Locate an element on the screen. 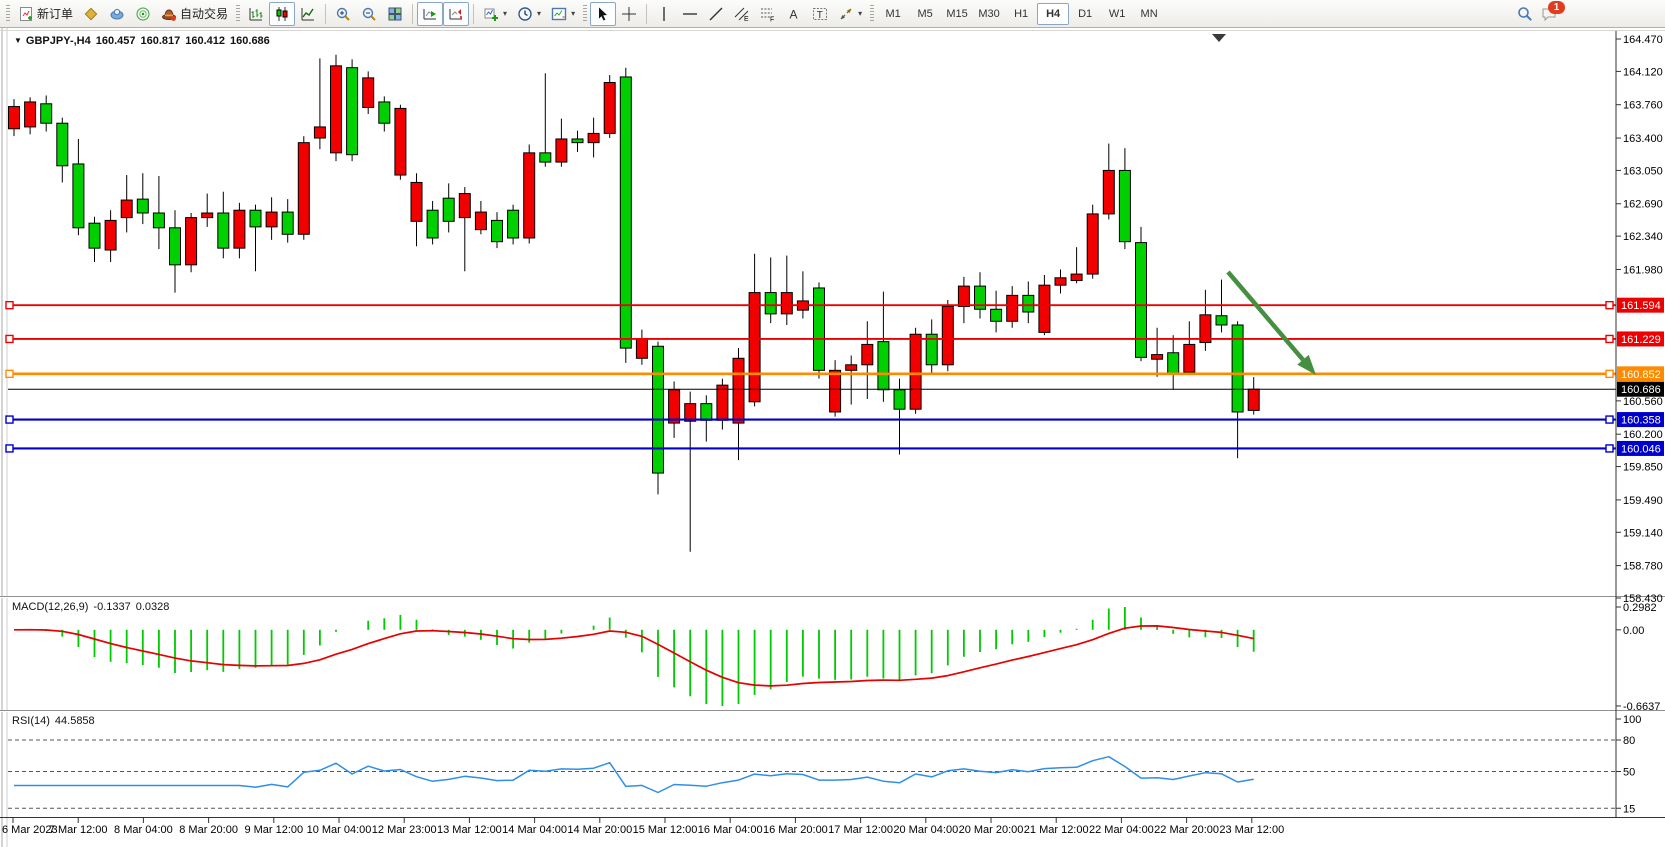  trendline-icon is located at coordinates (716, 13).